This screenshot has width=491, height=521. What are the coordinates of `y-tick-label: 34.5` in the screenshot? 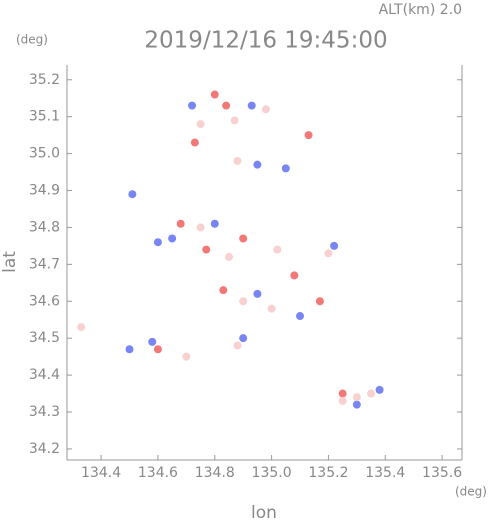 It's located at (44, 338).